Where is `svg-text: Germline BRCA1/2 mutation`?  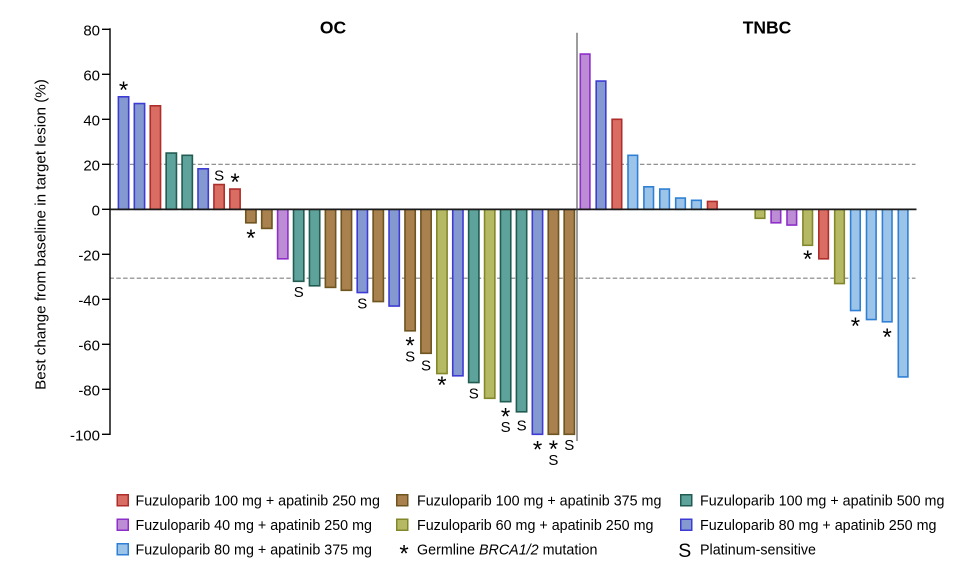 svg-text: Germline BRCA1/2 mutation is located at coordinates (507, 551).